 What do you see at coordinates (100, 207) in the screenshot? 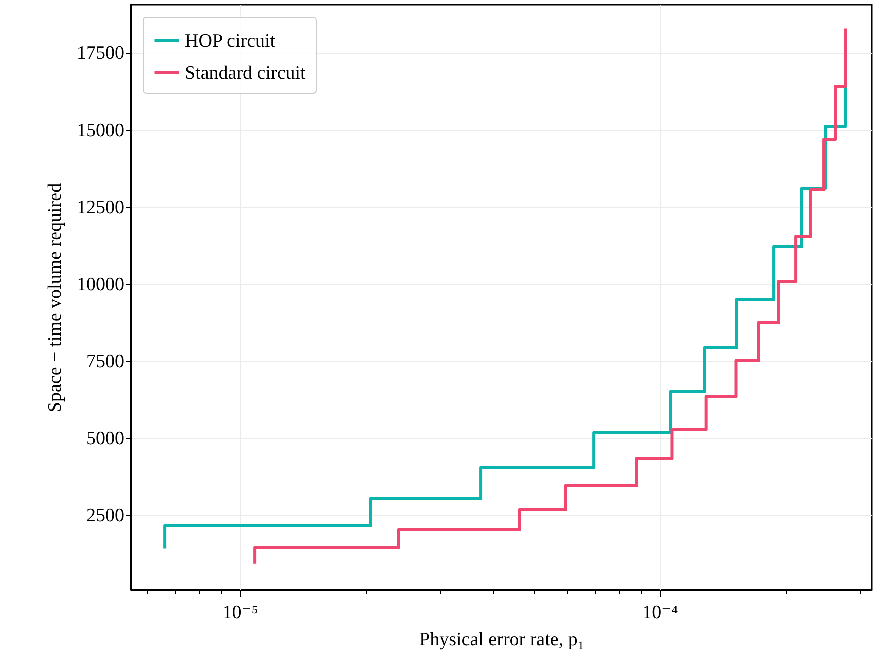
I see `y-tick-label: 12500` at bounding box center [100, 207].